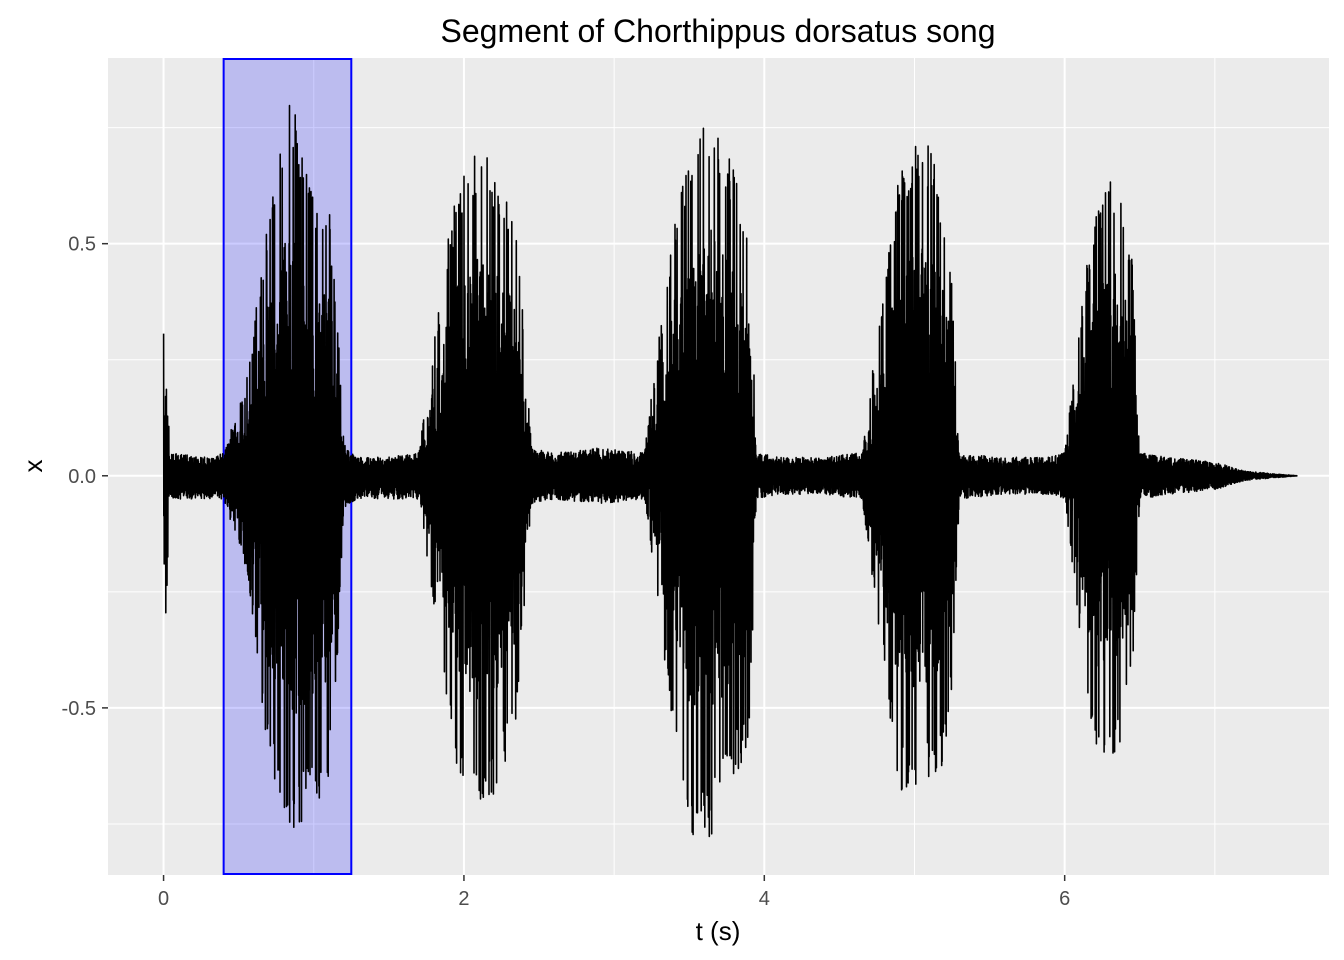  What do you see at coordinates (463, 899) in the screenshot?
I see `x-tick-label: 2` at bounding box center [463, 899].